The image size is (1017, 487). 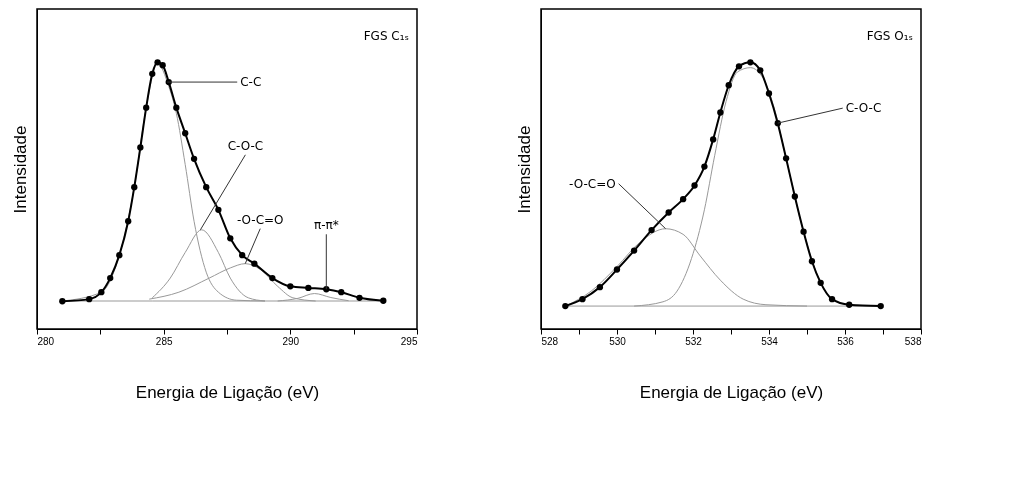 I want to click on x-tick-label: 536, so click(x=846, y=341).